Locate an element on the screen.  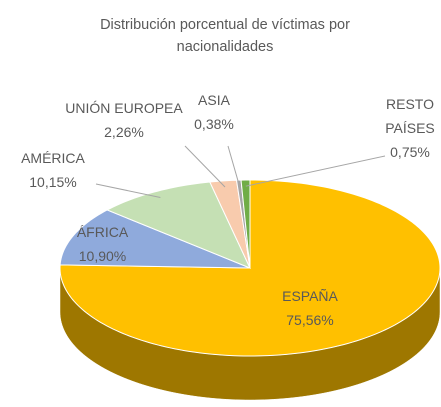
data-label: AMÉRICA 10,15% is located at coordinates (53, 170).